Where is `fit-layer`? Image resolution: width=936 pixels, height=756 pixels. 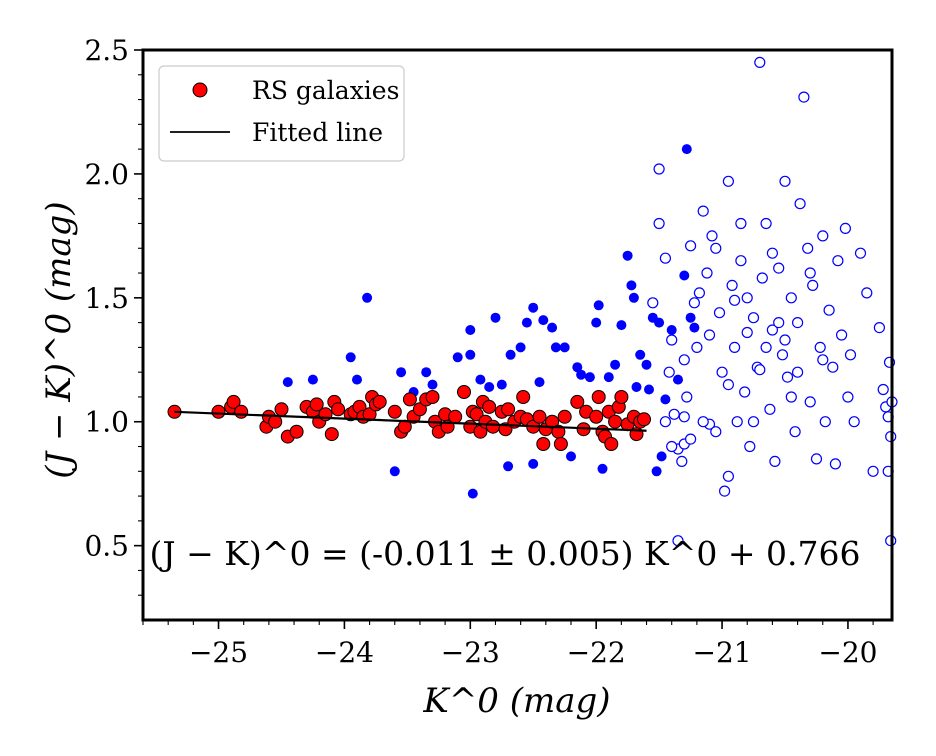 fit-layer is located at coordinates (410, 421).